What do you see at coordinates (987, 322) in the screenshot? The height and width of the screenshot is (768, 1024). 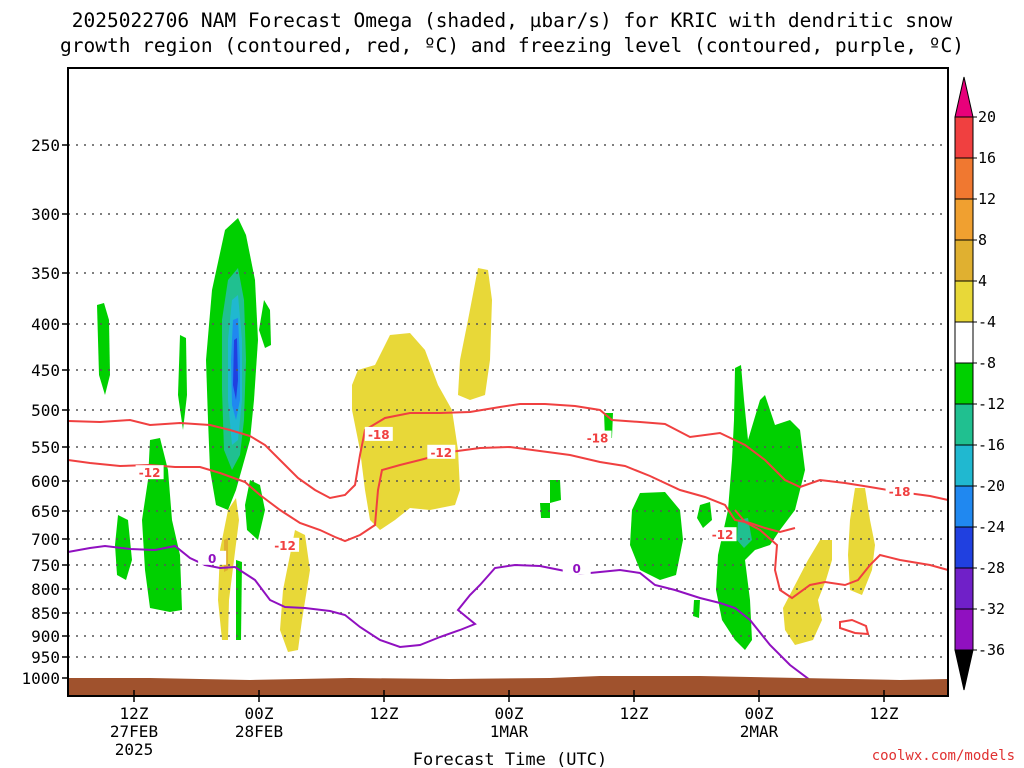 I see `colorbar-label: -4` at bounding box center [987, 322].